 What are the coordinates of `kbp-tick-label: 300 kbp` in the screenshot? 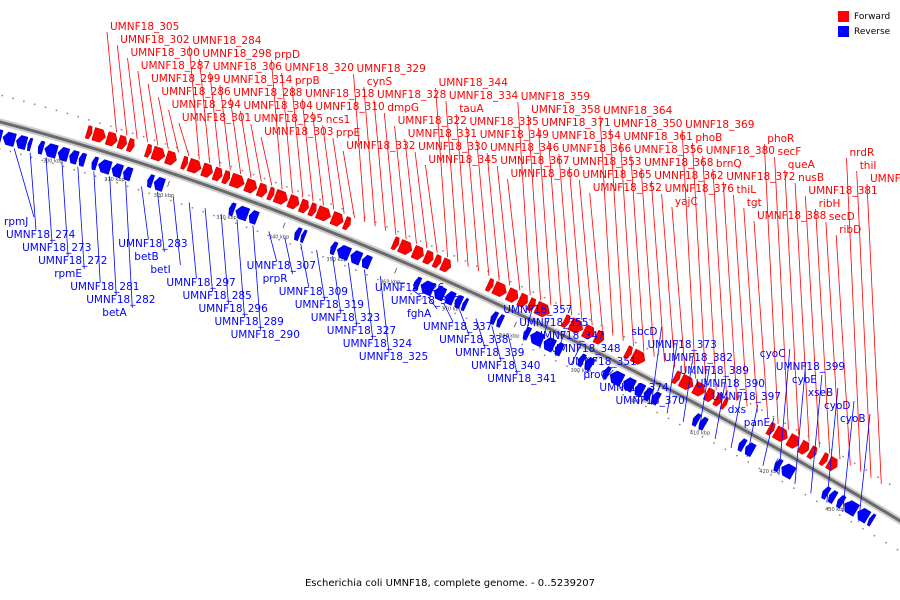 It's located at (53, 162).